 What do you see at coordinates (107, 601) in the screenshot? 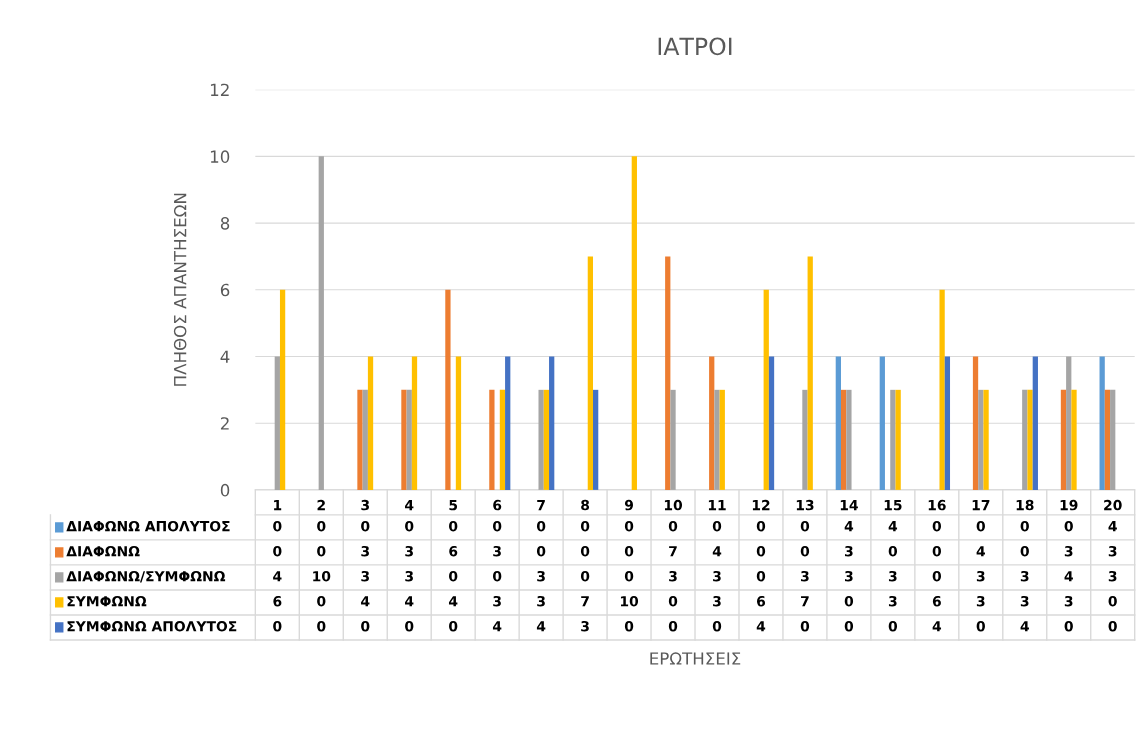
I see `legend-label: ΣΥΜΦΩΝΩ` at bounding box center [107, 601].